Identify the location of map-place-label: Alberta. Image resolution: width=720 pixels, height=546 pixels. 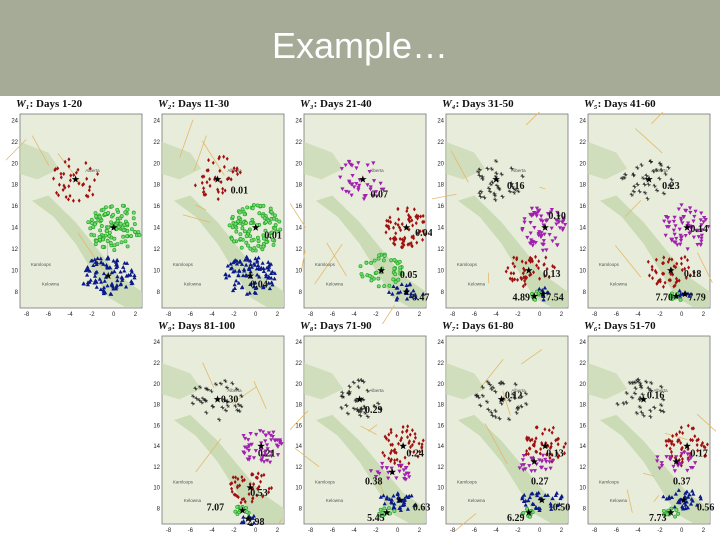
(234, 390).